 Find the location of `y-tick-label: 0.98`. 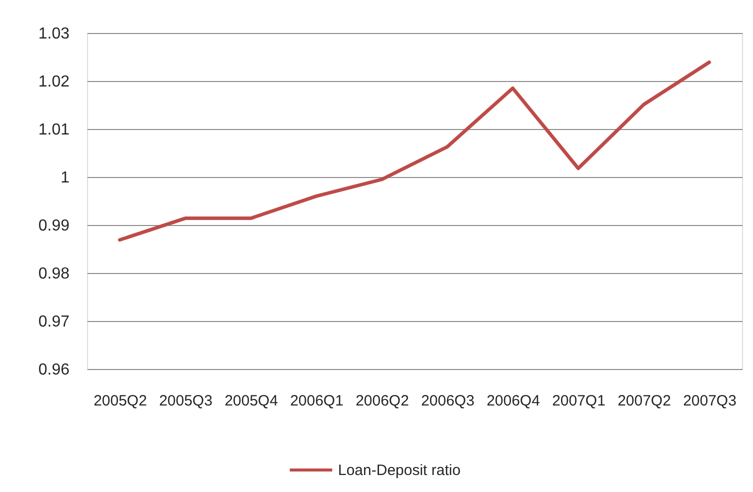

y-tick-label: 0.98 is located at coordinates (54, 274).